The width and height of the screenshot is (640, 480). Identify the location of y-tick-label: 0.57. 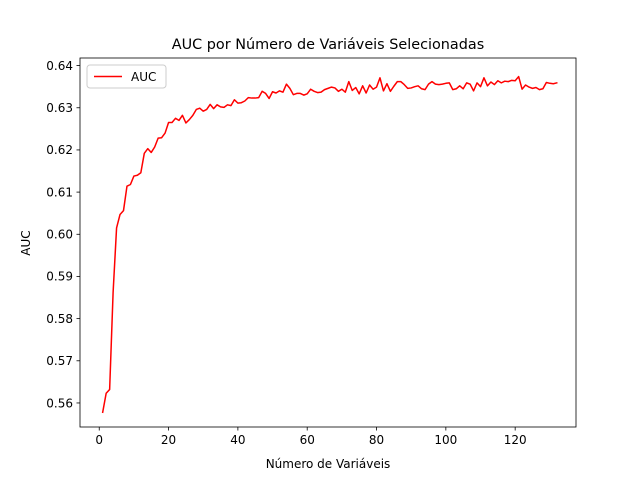
(59, 361).